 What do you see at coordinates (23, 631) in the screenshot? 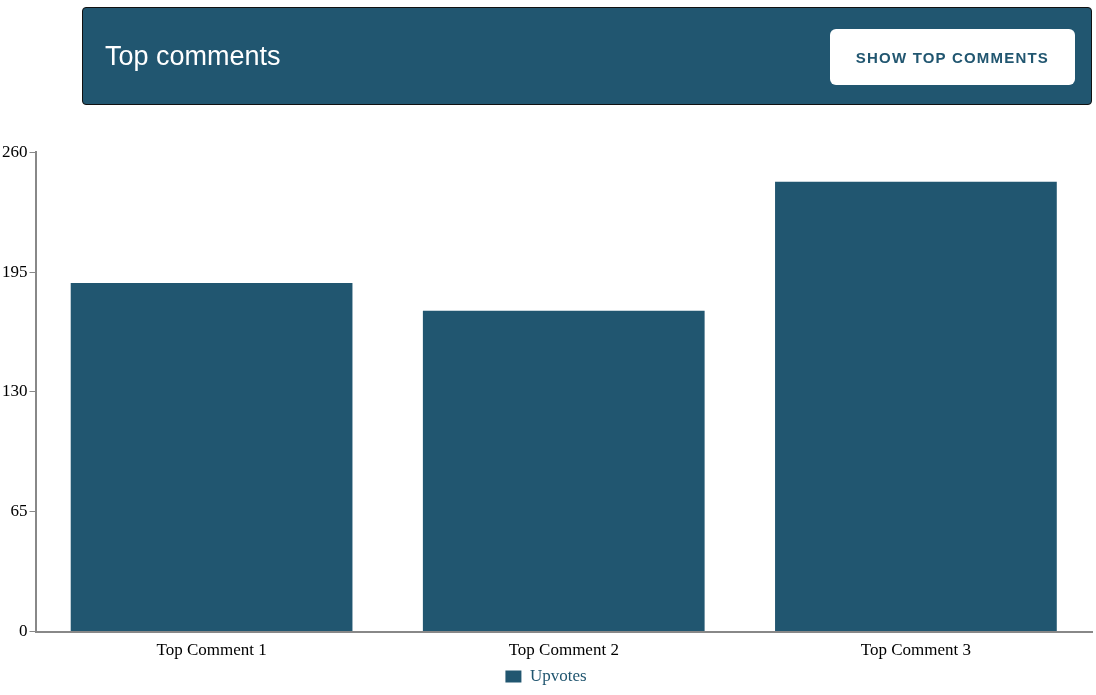
I see `y-tick-label: 0` at bounding box center [23, 631].